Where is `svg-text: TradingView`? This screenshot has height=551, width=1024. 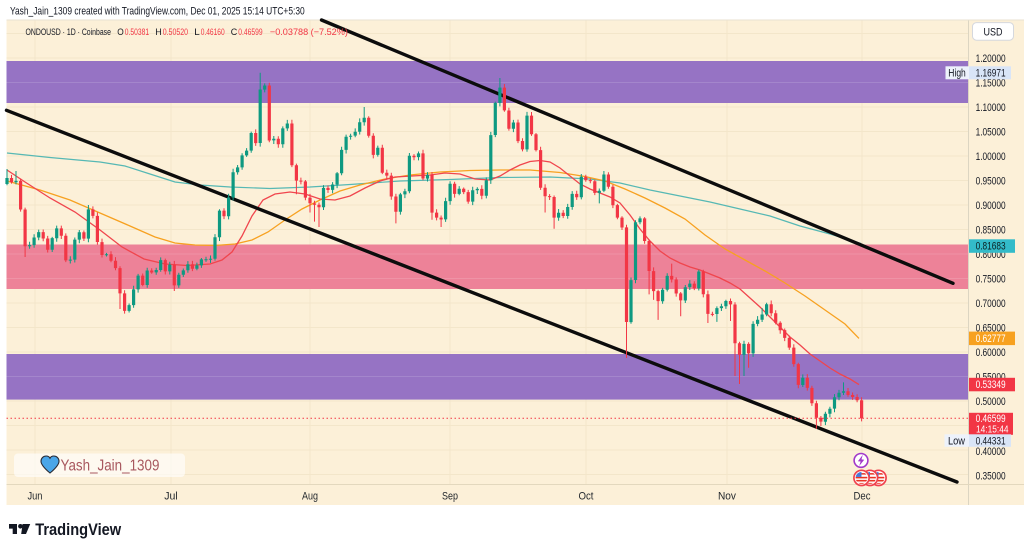
svg-text: TradingView is located at coordinates (78, 530).